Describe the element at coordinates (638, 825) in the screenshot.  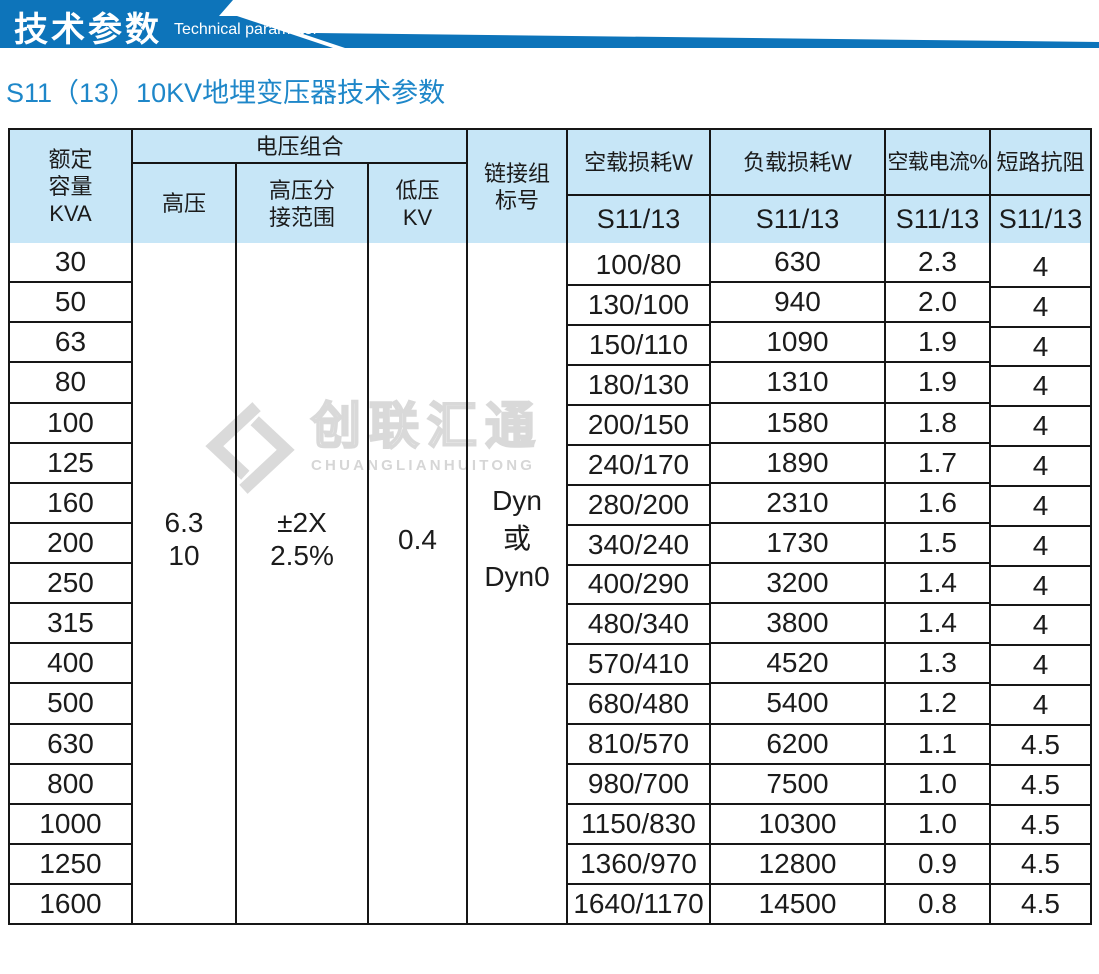
I see `table-cell: 1150/830` at that location.